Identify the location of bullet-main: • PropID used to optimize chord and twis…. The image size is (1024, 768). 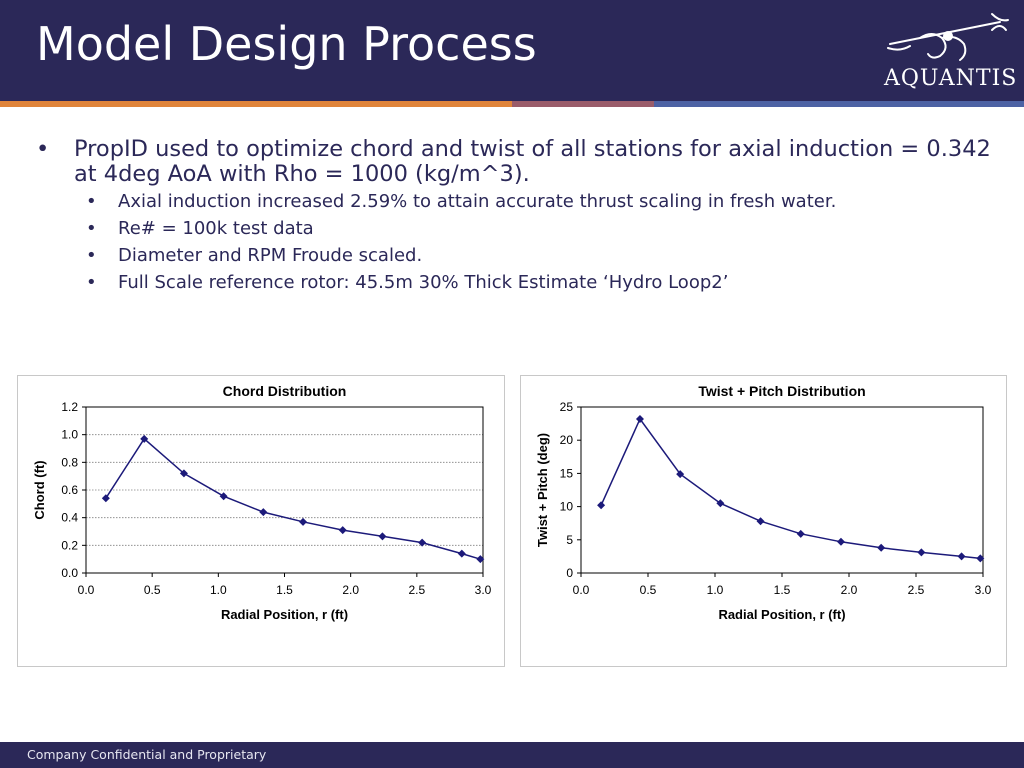
(521, 162).